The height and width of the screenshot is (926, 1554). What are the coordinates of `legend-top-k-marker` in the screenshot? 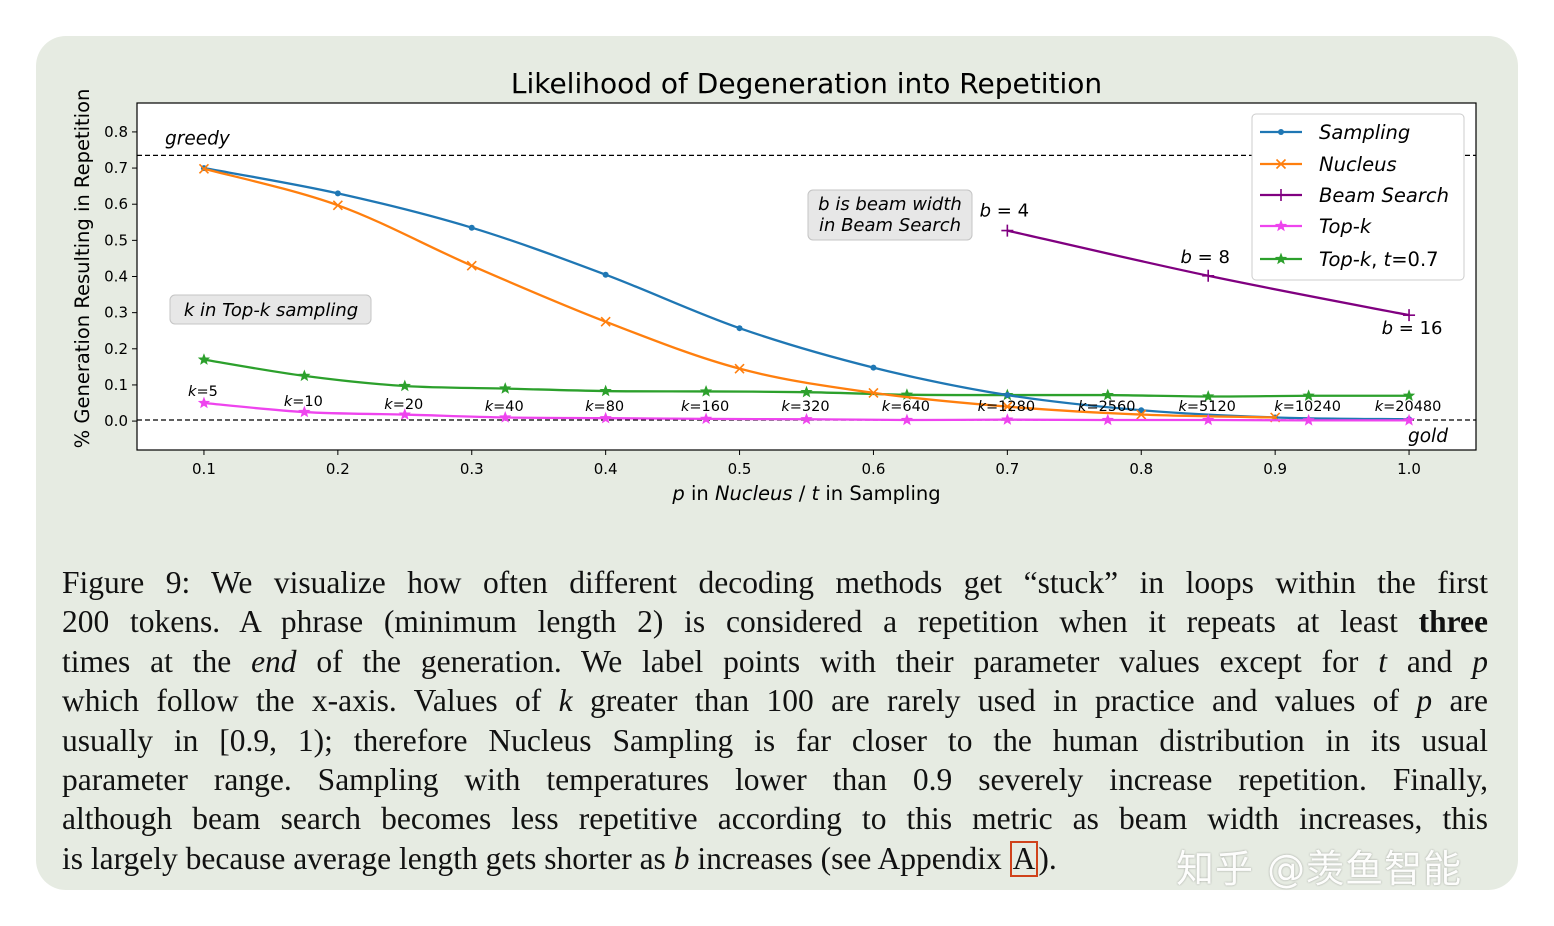 It's located at (1281, 225).